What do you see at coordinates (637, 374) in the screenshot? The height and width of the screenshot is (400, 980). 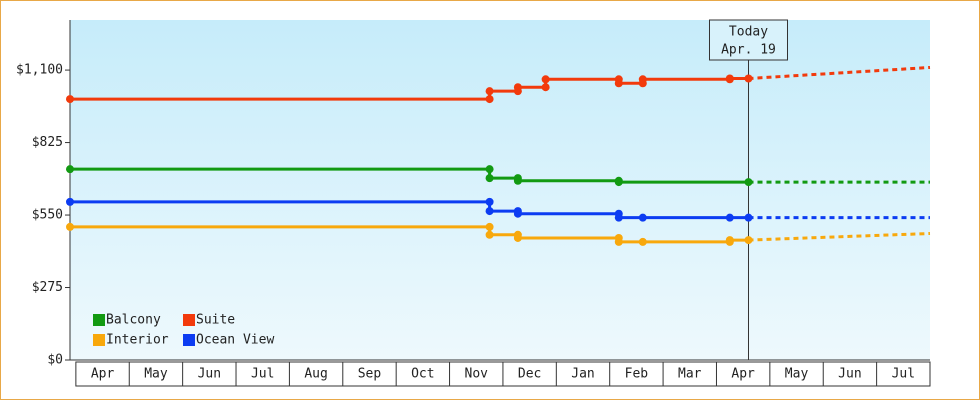 I see `x-tick-label: Feb` at bounding box center [637, 374].